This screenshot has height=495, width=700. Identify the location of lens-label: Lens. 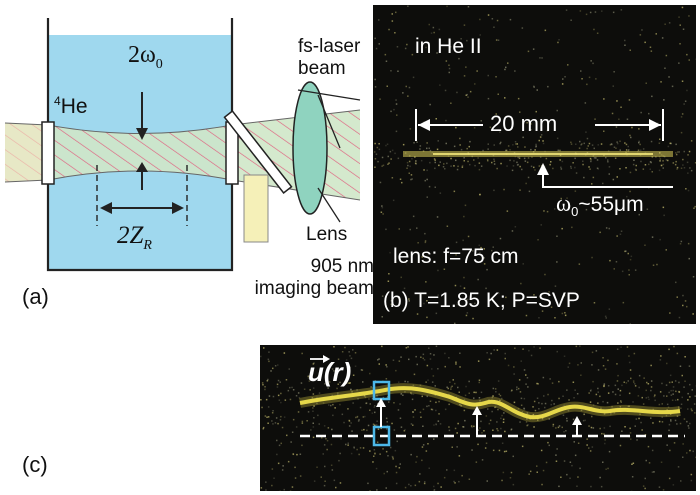
(327, 234).